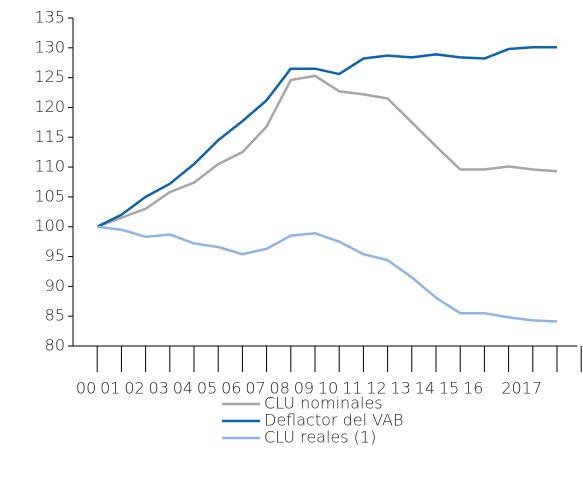 The image size is (583, 479). What do you see at coordinates (231, 388) in the screenshot?
I see `x-tick-label: 06` at bounding box center [231, 388].